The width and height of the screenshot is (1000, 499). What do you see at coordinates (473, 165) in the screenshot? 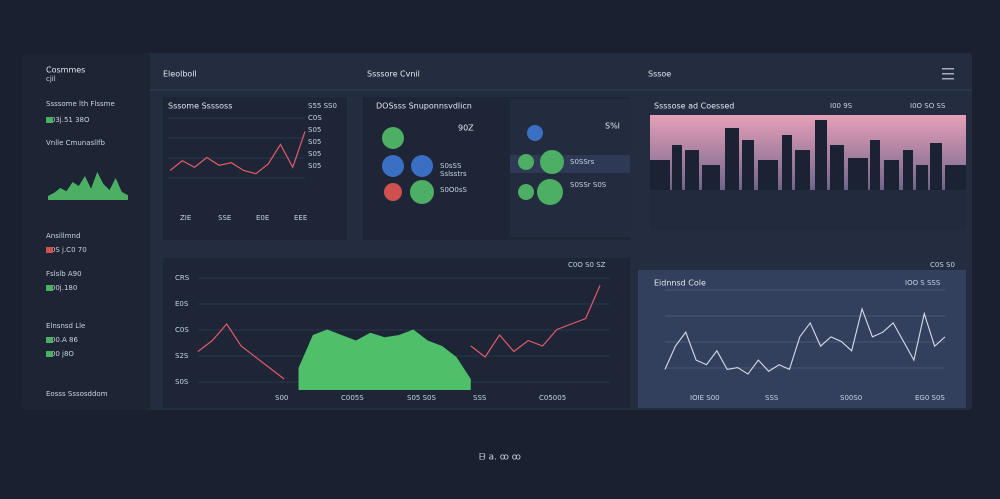
I see `icons` at bounding box center [473, 165].